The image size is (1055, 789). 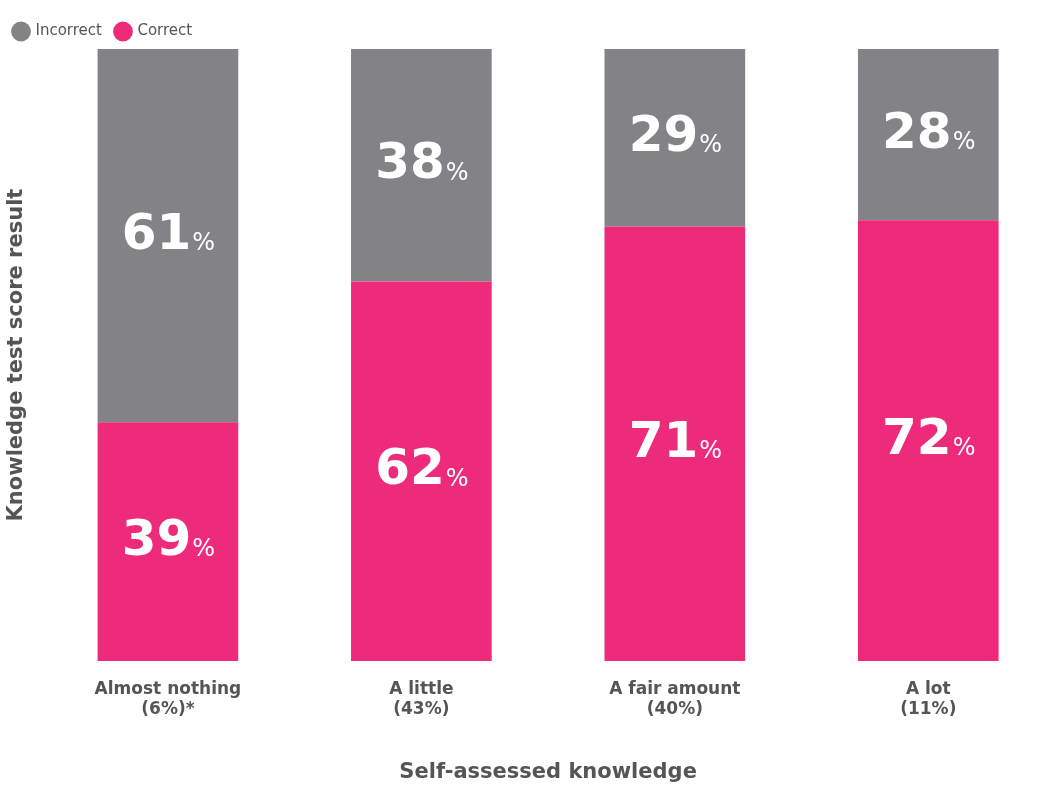 What do you see at coordinates (928, 698) in the screenshot?
I see `x-tick-label: A lot (11%)` at bounding box center [928, 698].